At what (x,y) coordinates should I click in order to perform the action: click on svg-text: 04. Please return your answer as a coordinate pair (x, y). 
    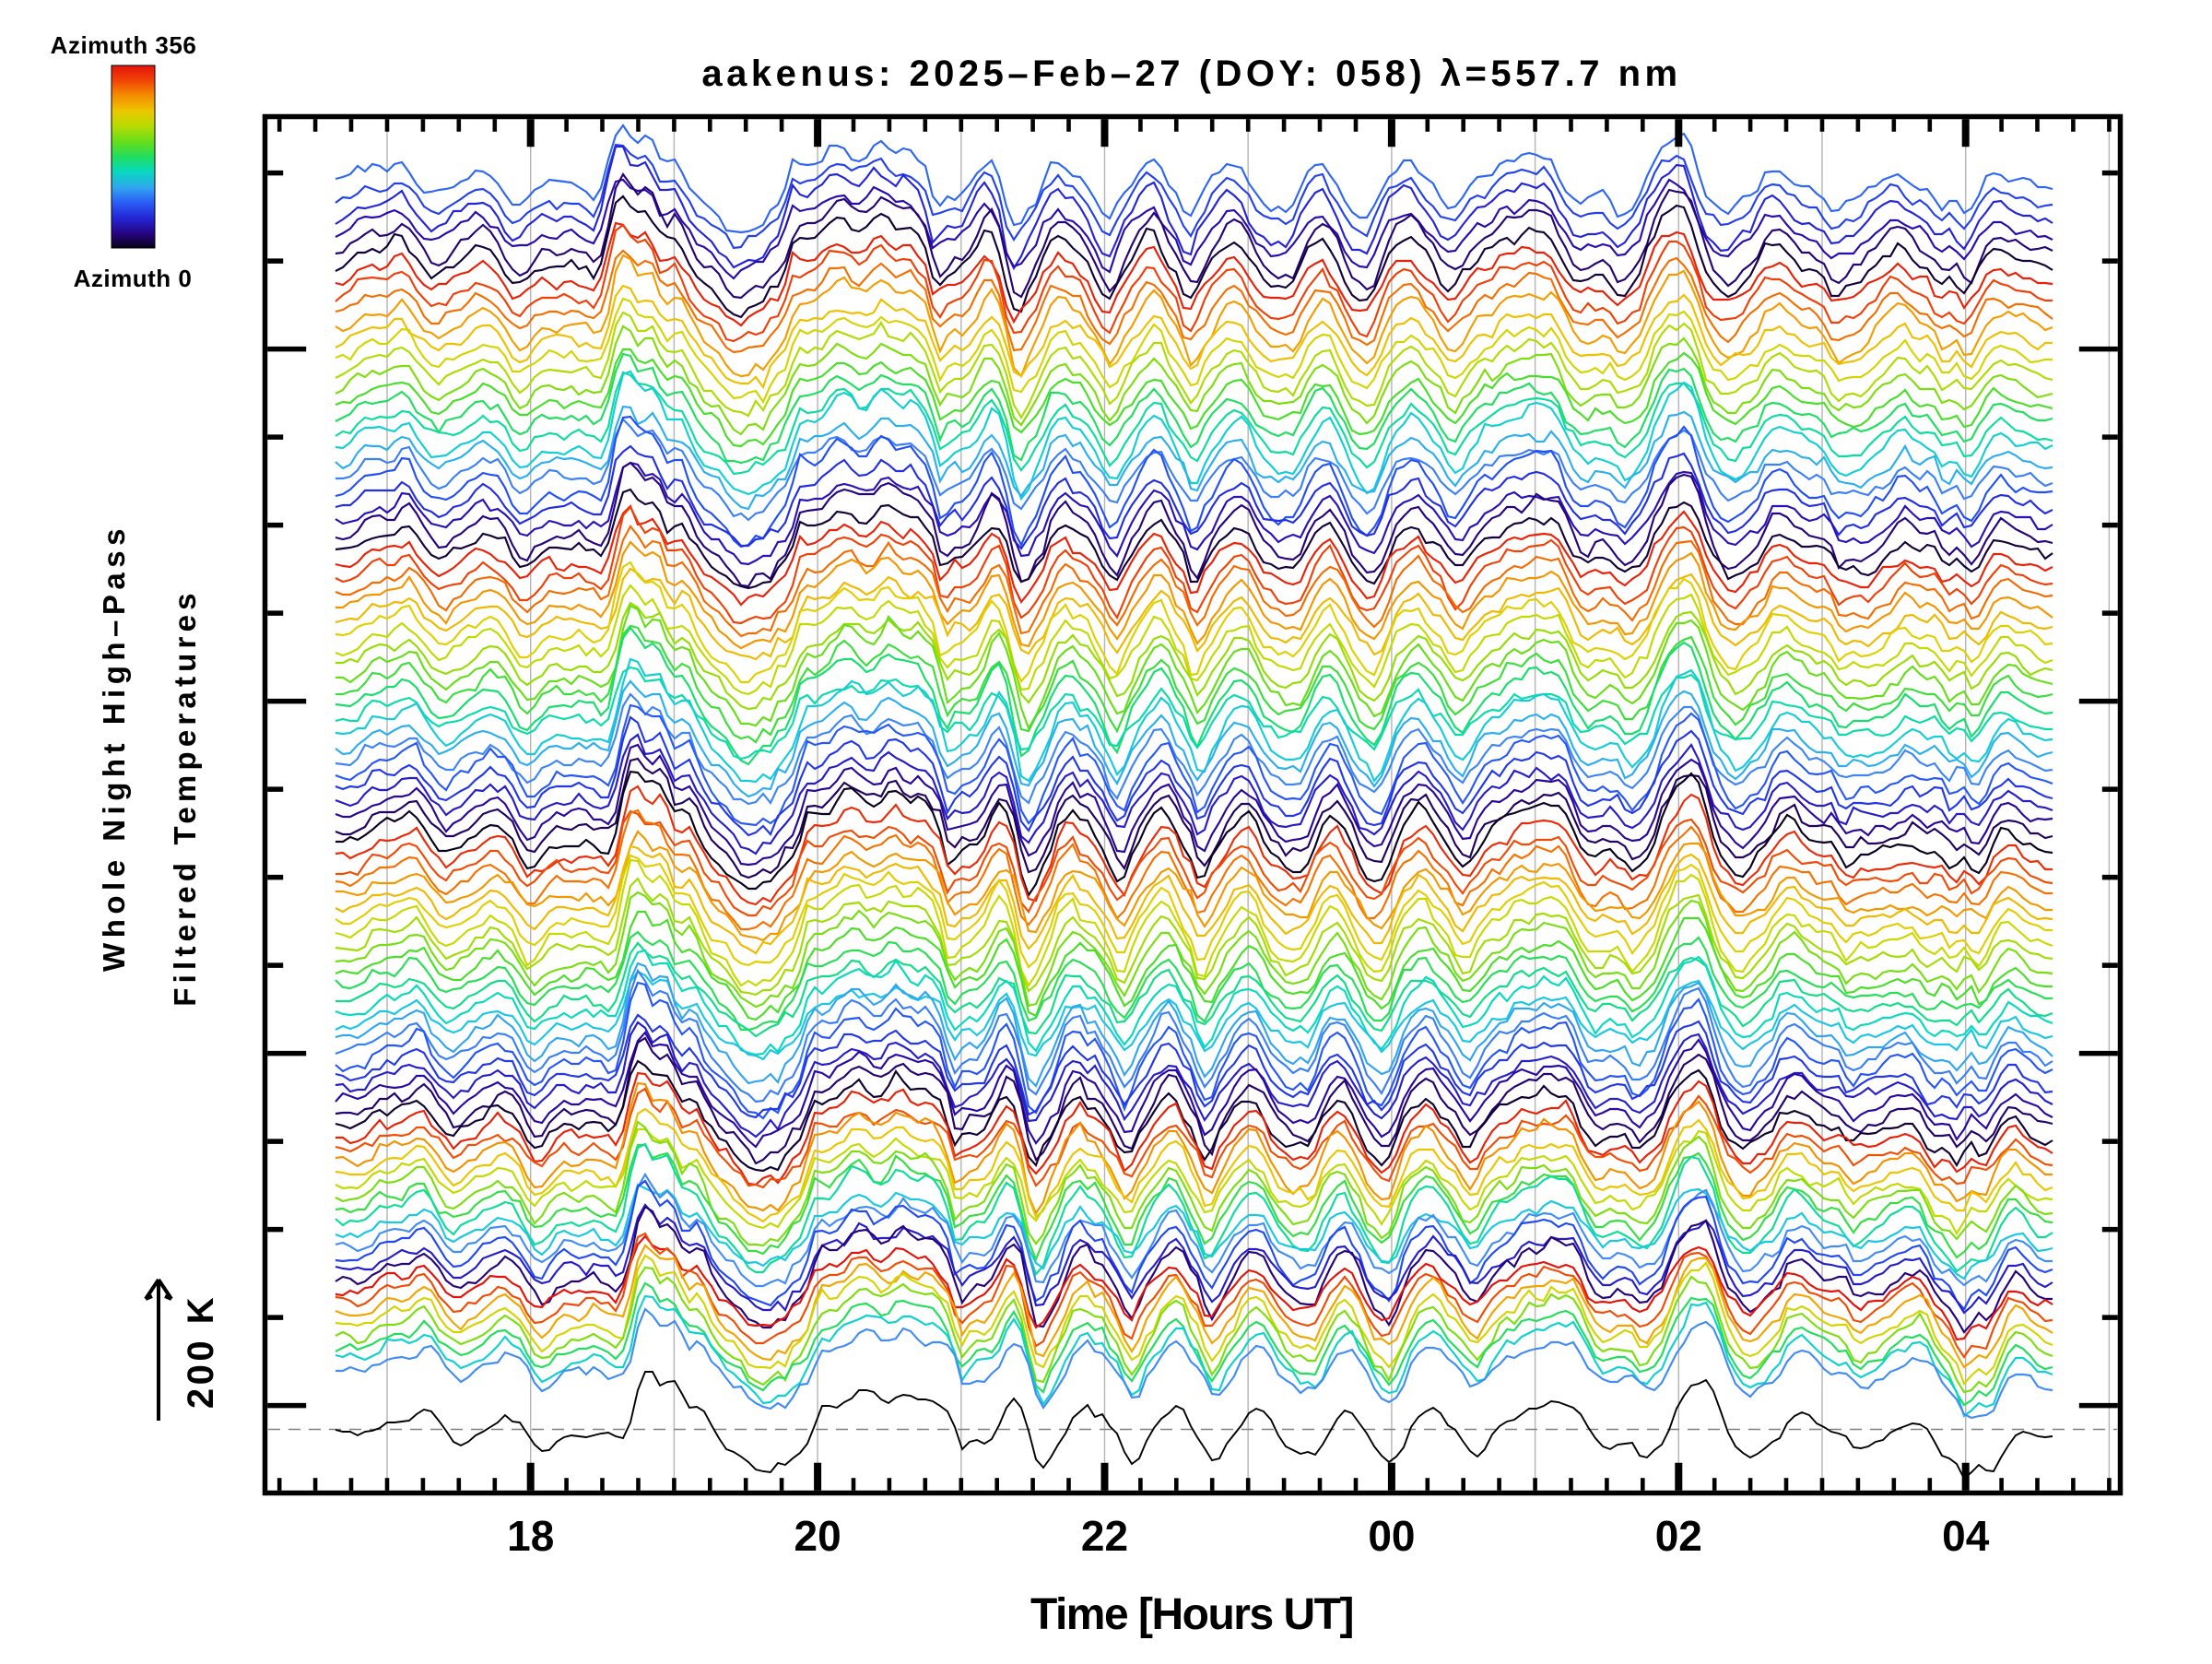
    Looking at the image, I should click on (1966, 1536).